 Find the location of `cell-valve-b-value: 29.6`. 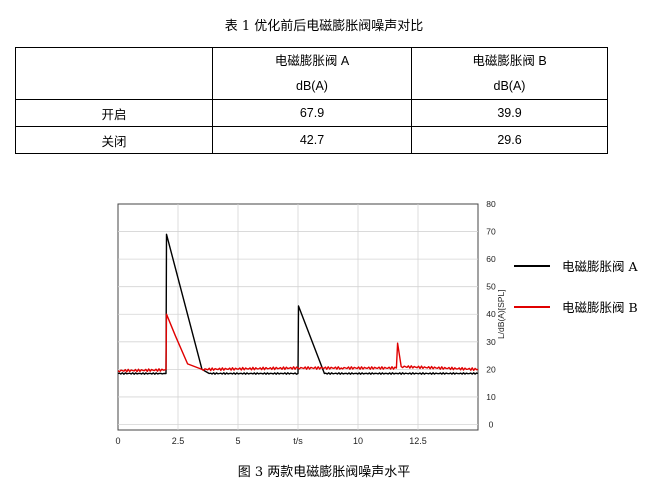

cell-valve-b-value: 29.6 is located at coordinates (509, 140).